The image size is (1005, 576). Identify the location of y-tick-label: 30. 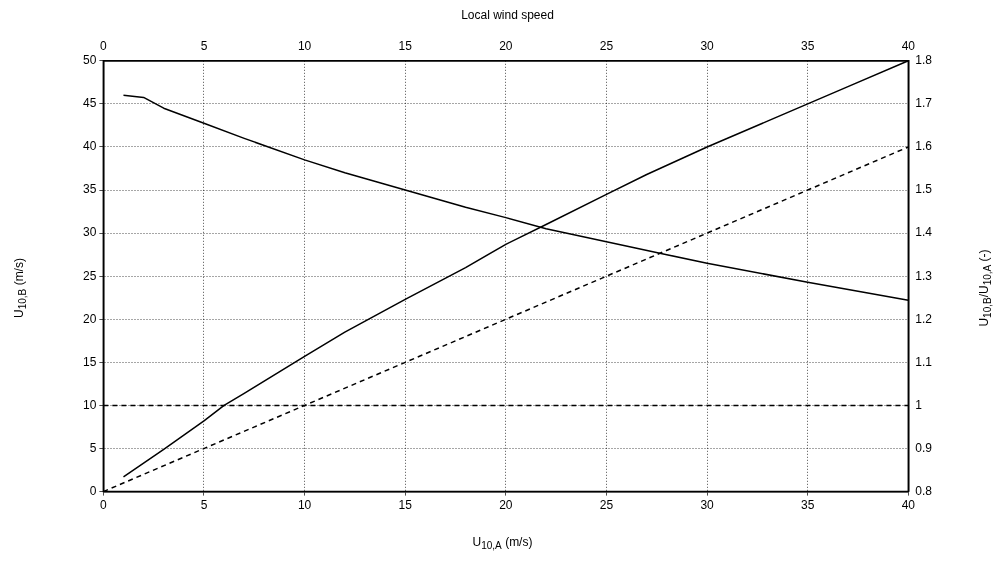
(89, 232).